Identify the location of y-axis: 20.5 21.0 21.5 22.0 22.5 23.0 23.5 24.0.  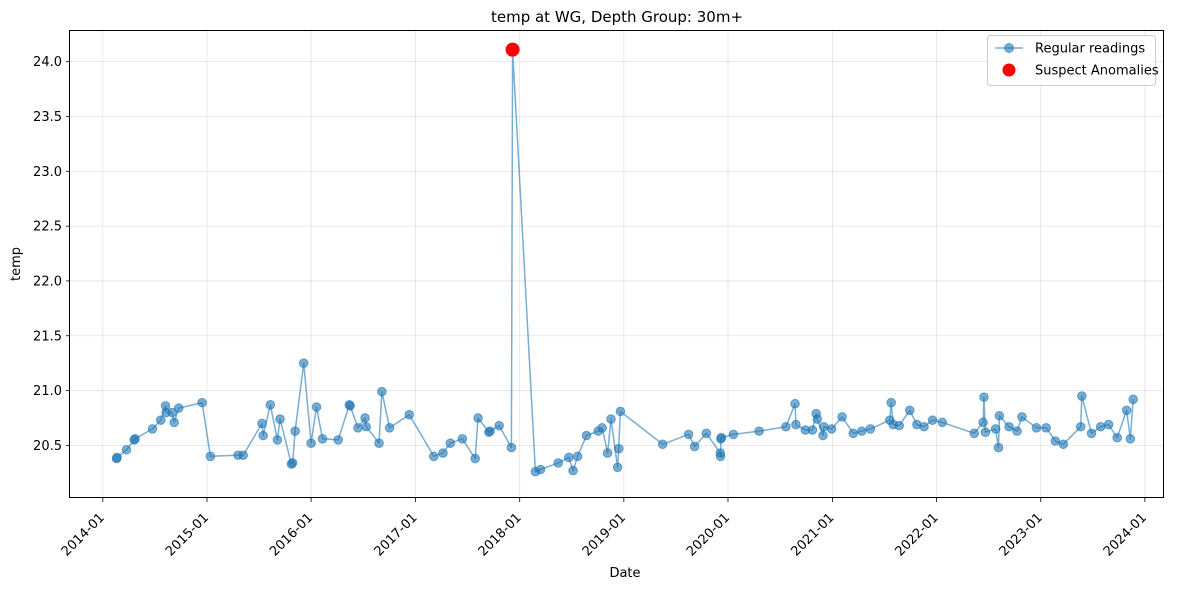
(51, 254).